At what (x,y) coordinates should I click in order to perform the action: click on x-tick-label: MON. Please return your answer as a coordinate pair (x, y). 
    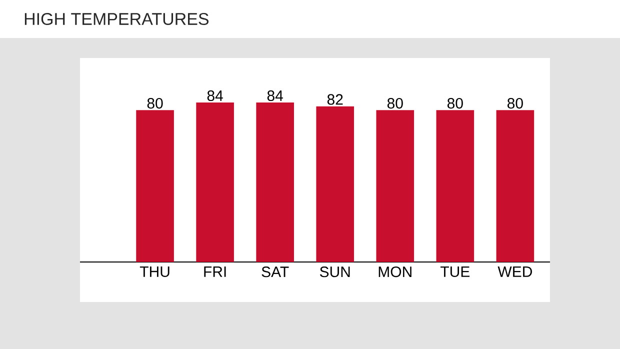
    Looking at the image, I should click on (395, 272).